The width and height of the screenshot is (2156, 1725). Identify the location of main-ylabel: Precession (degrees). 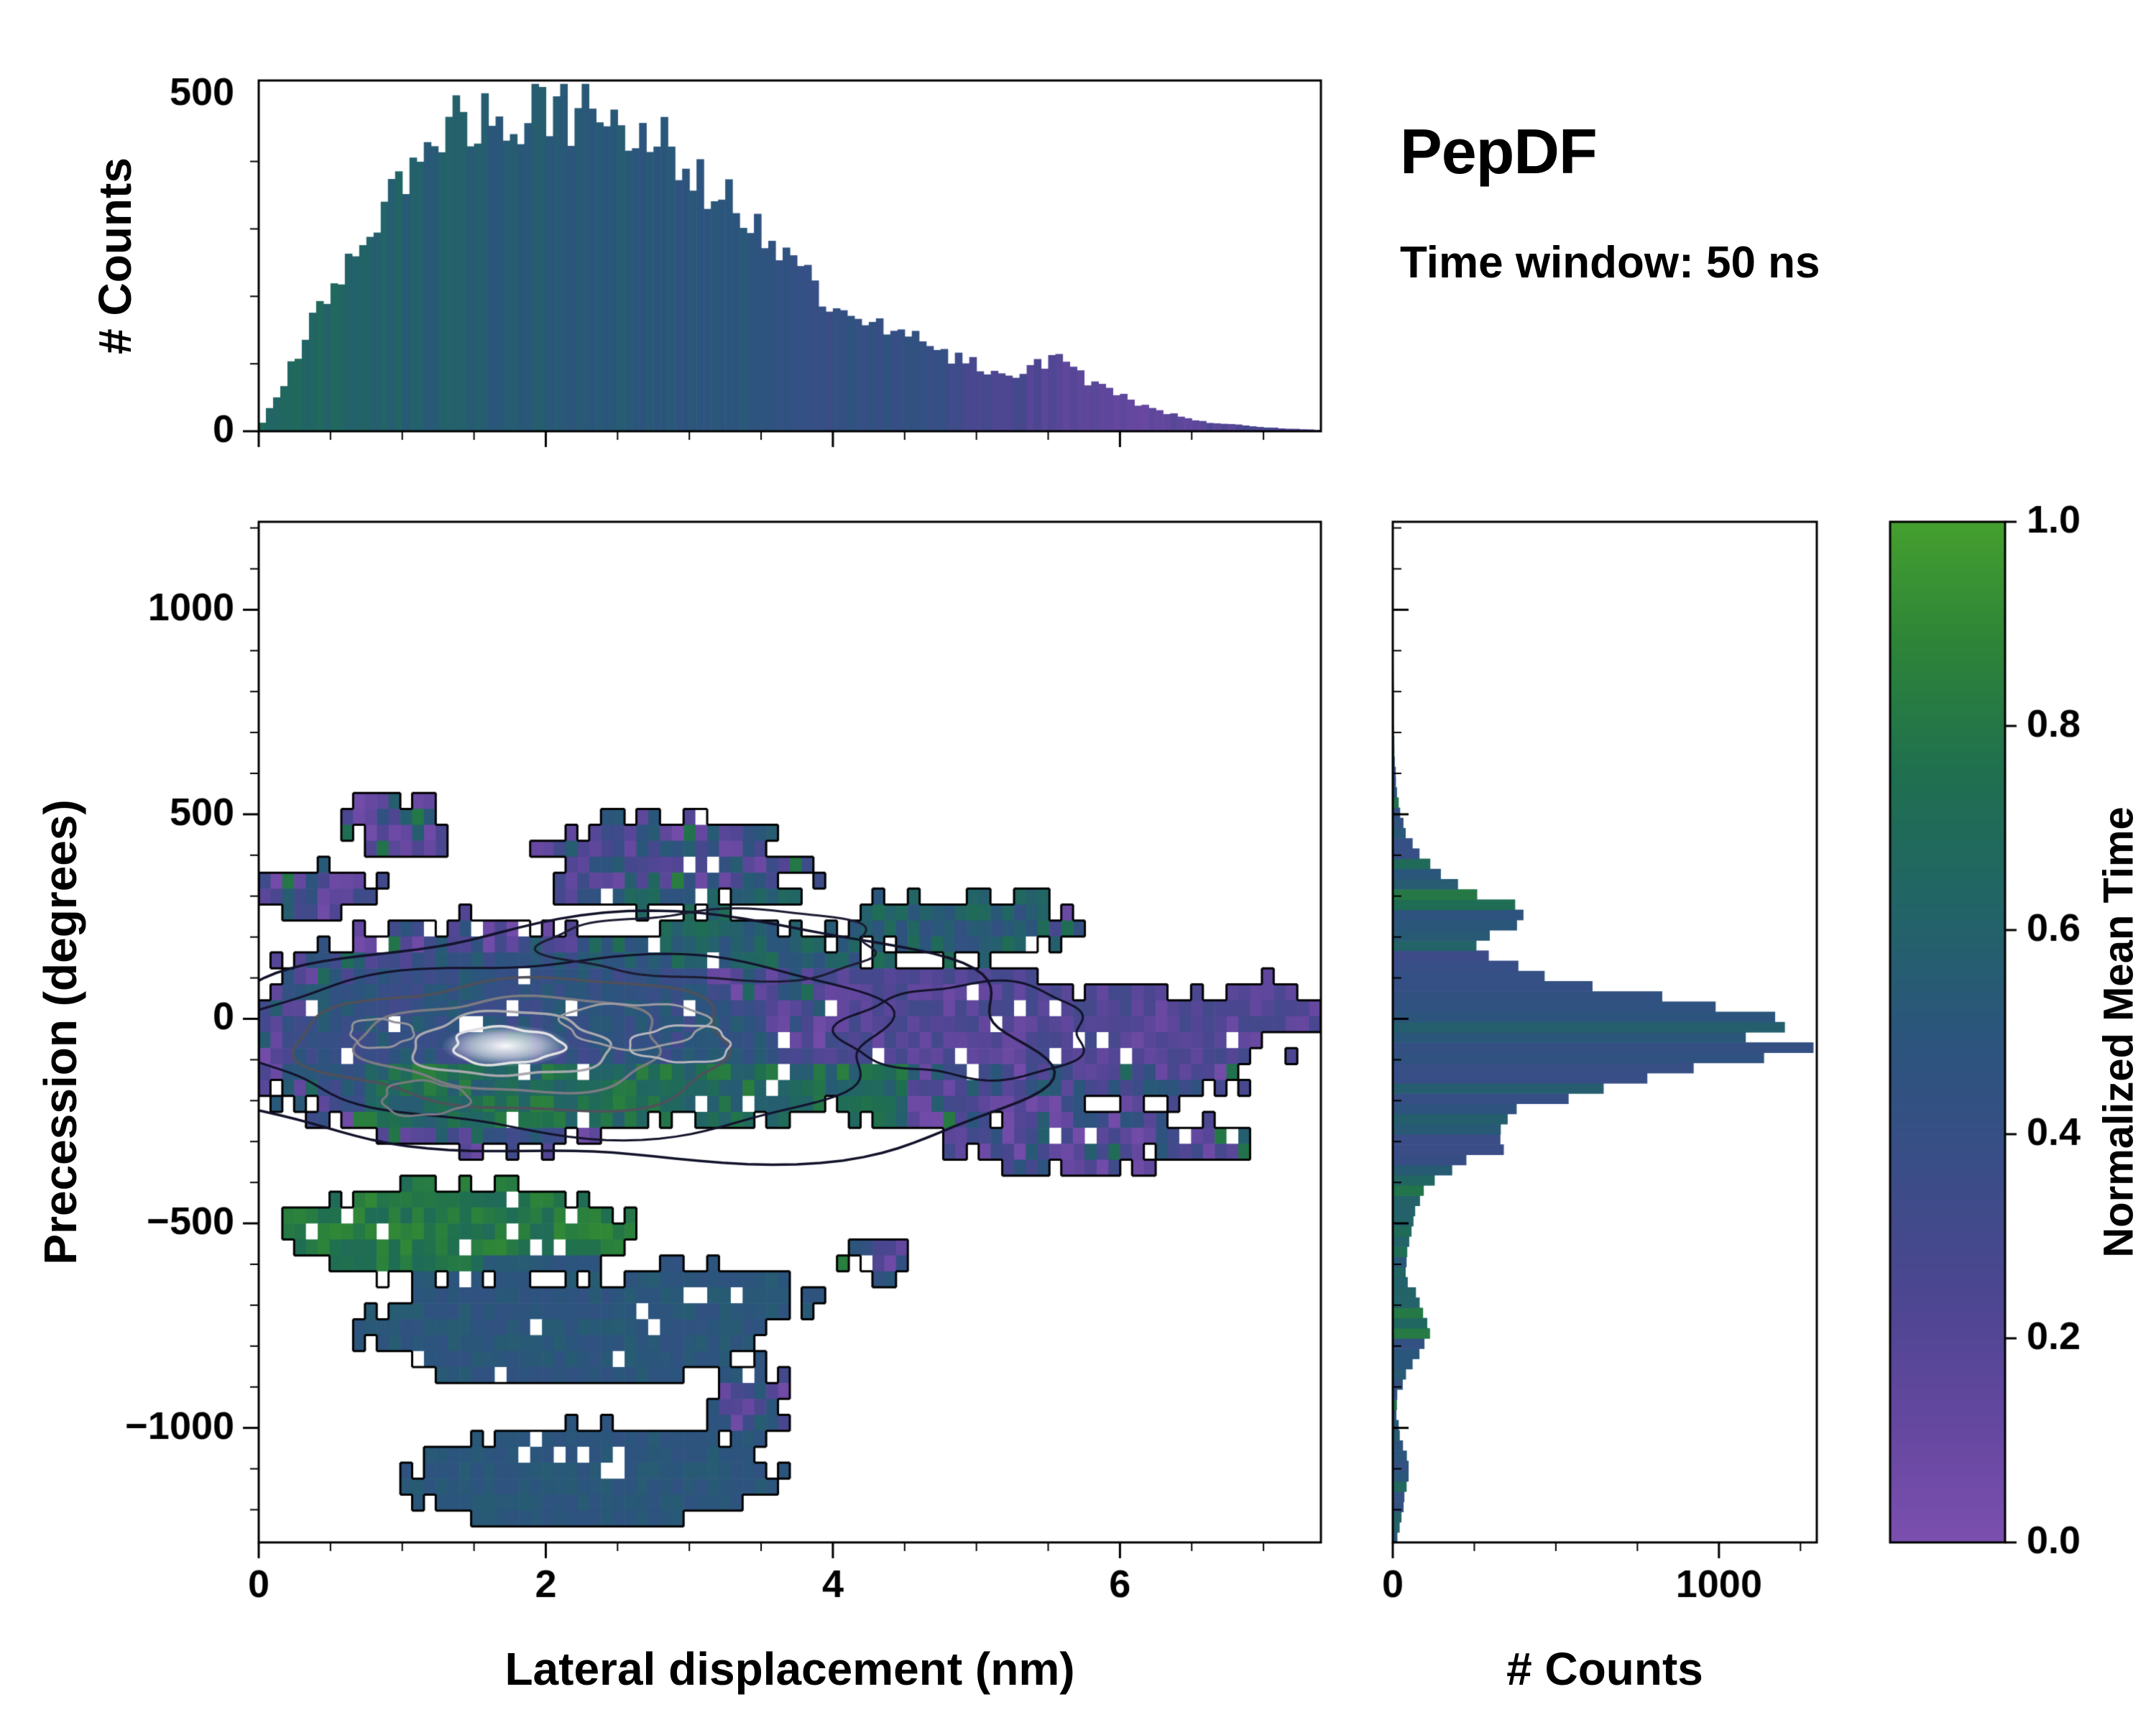
(60, 1032).